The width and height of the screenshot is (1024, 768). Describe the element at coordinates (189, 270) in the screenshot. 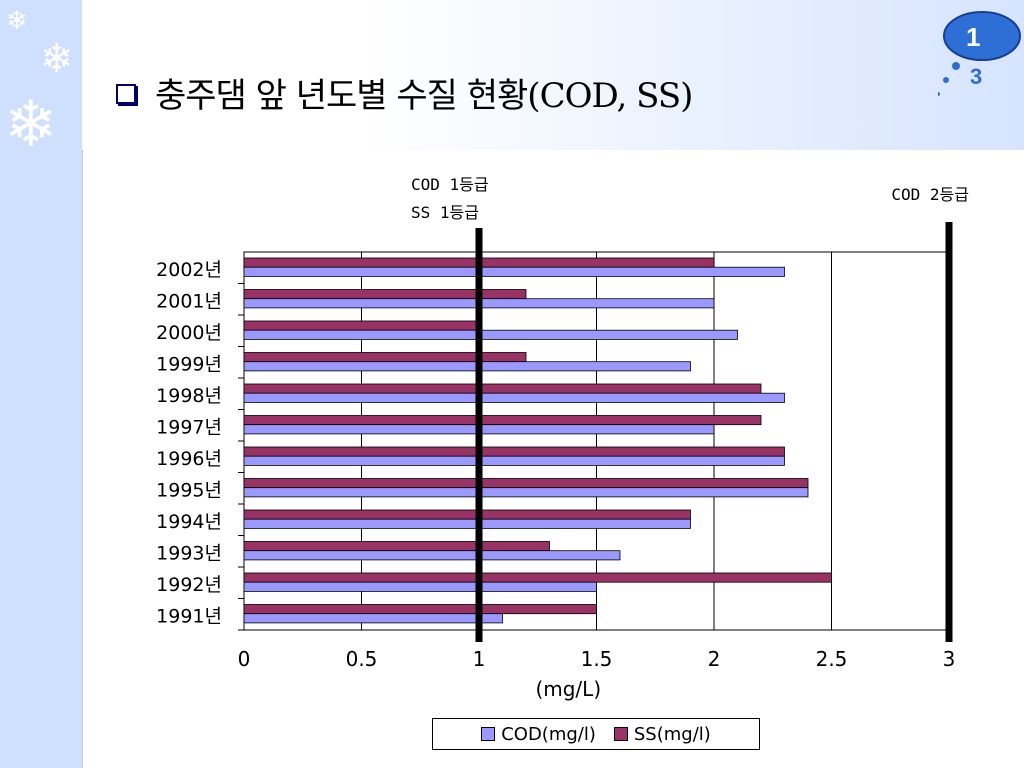

I see `y-tick-label: 2002년` at that location.